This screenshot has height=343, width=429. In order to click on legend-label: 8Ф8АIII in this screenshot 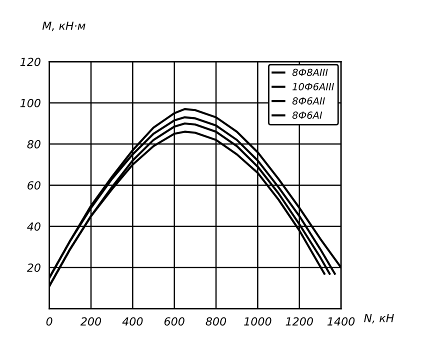, I will do `click(310, 72)`.